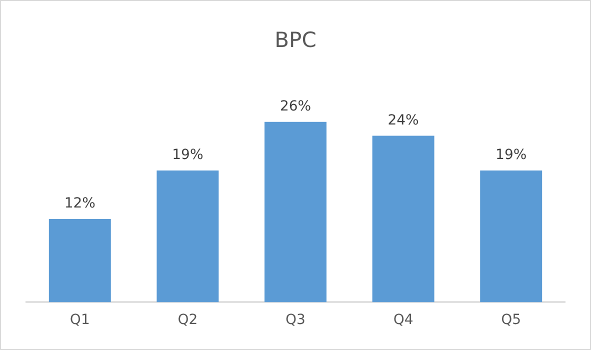 This screenshot has width=591, height=350. What do you see at coordinates (403, 320) in the screenshot?
I see `x-tick-label: Q4` at bounding box center [403, 320].